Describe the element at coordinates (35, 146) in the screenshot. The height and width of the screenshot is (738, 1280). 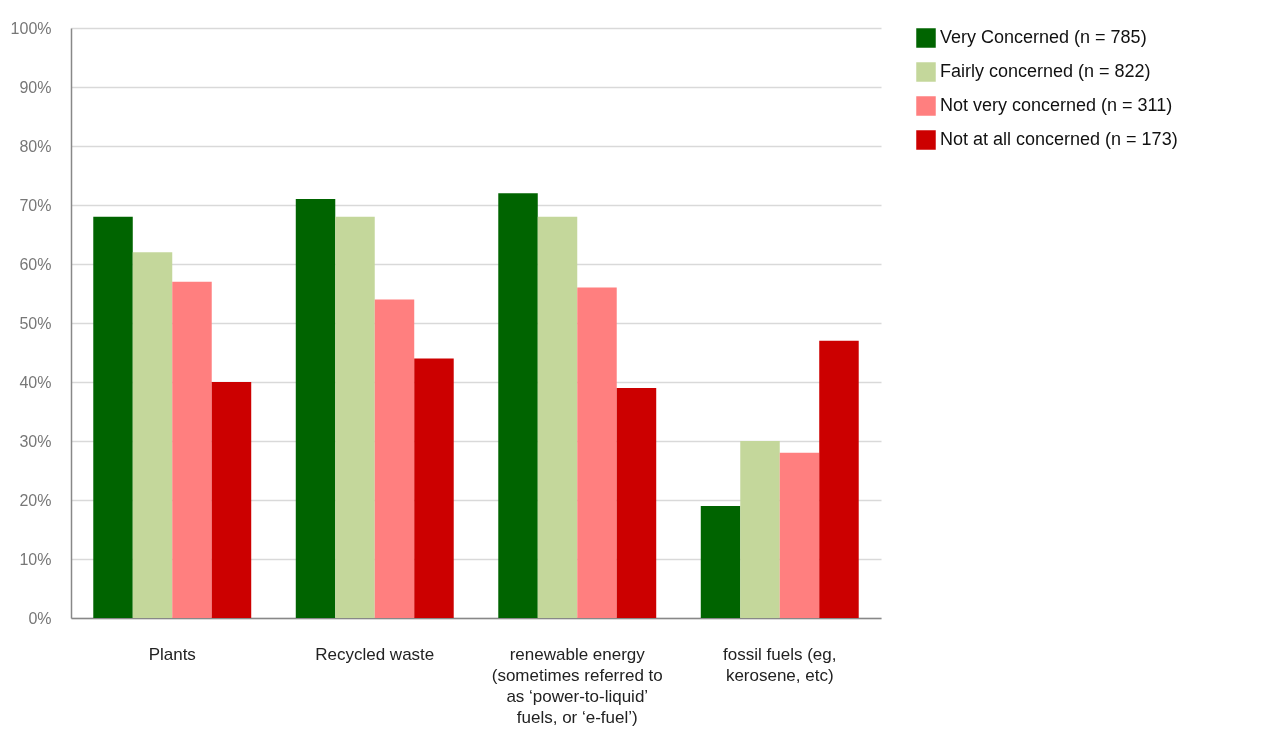
I see `y-tick-label: 80%` at that location.